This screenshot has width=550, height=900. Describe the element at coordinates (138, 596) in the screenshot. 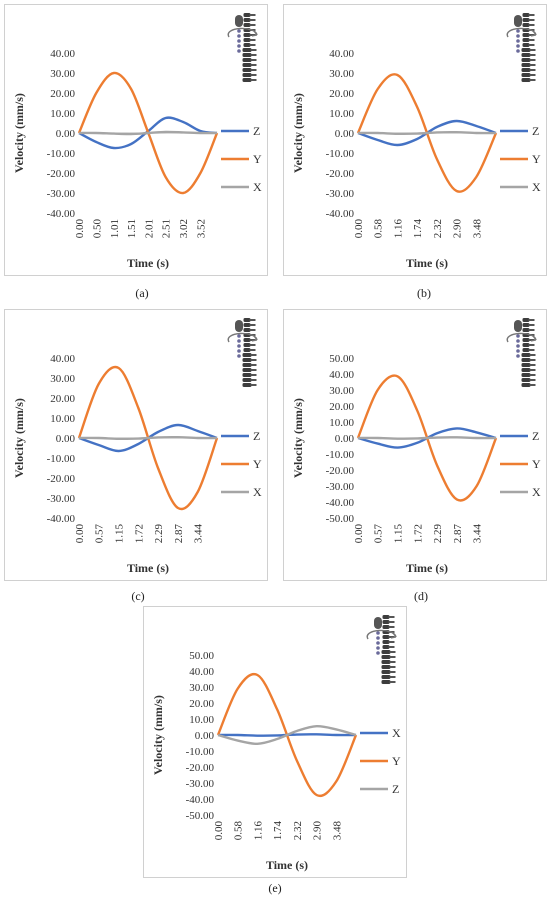

I see `panel-label-c: (c)` at that location.